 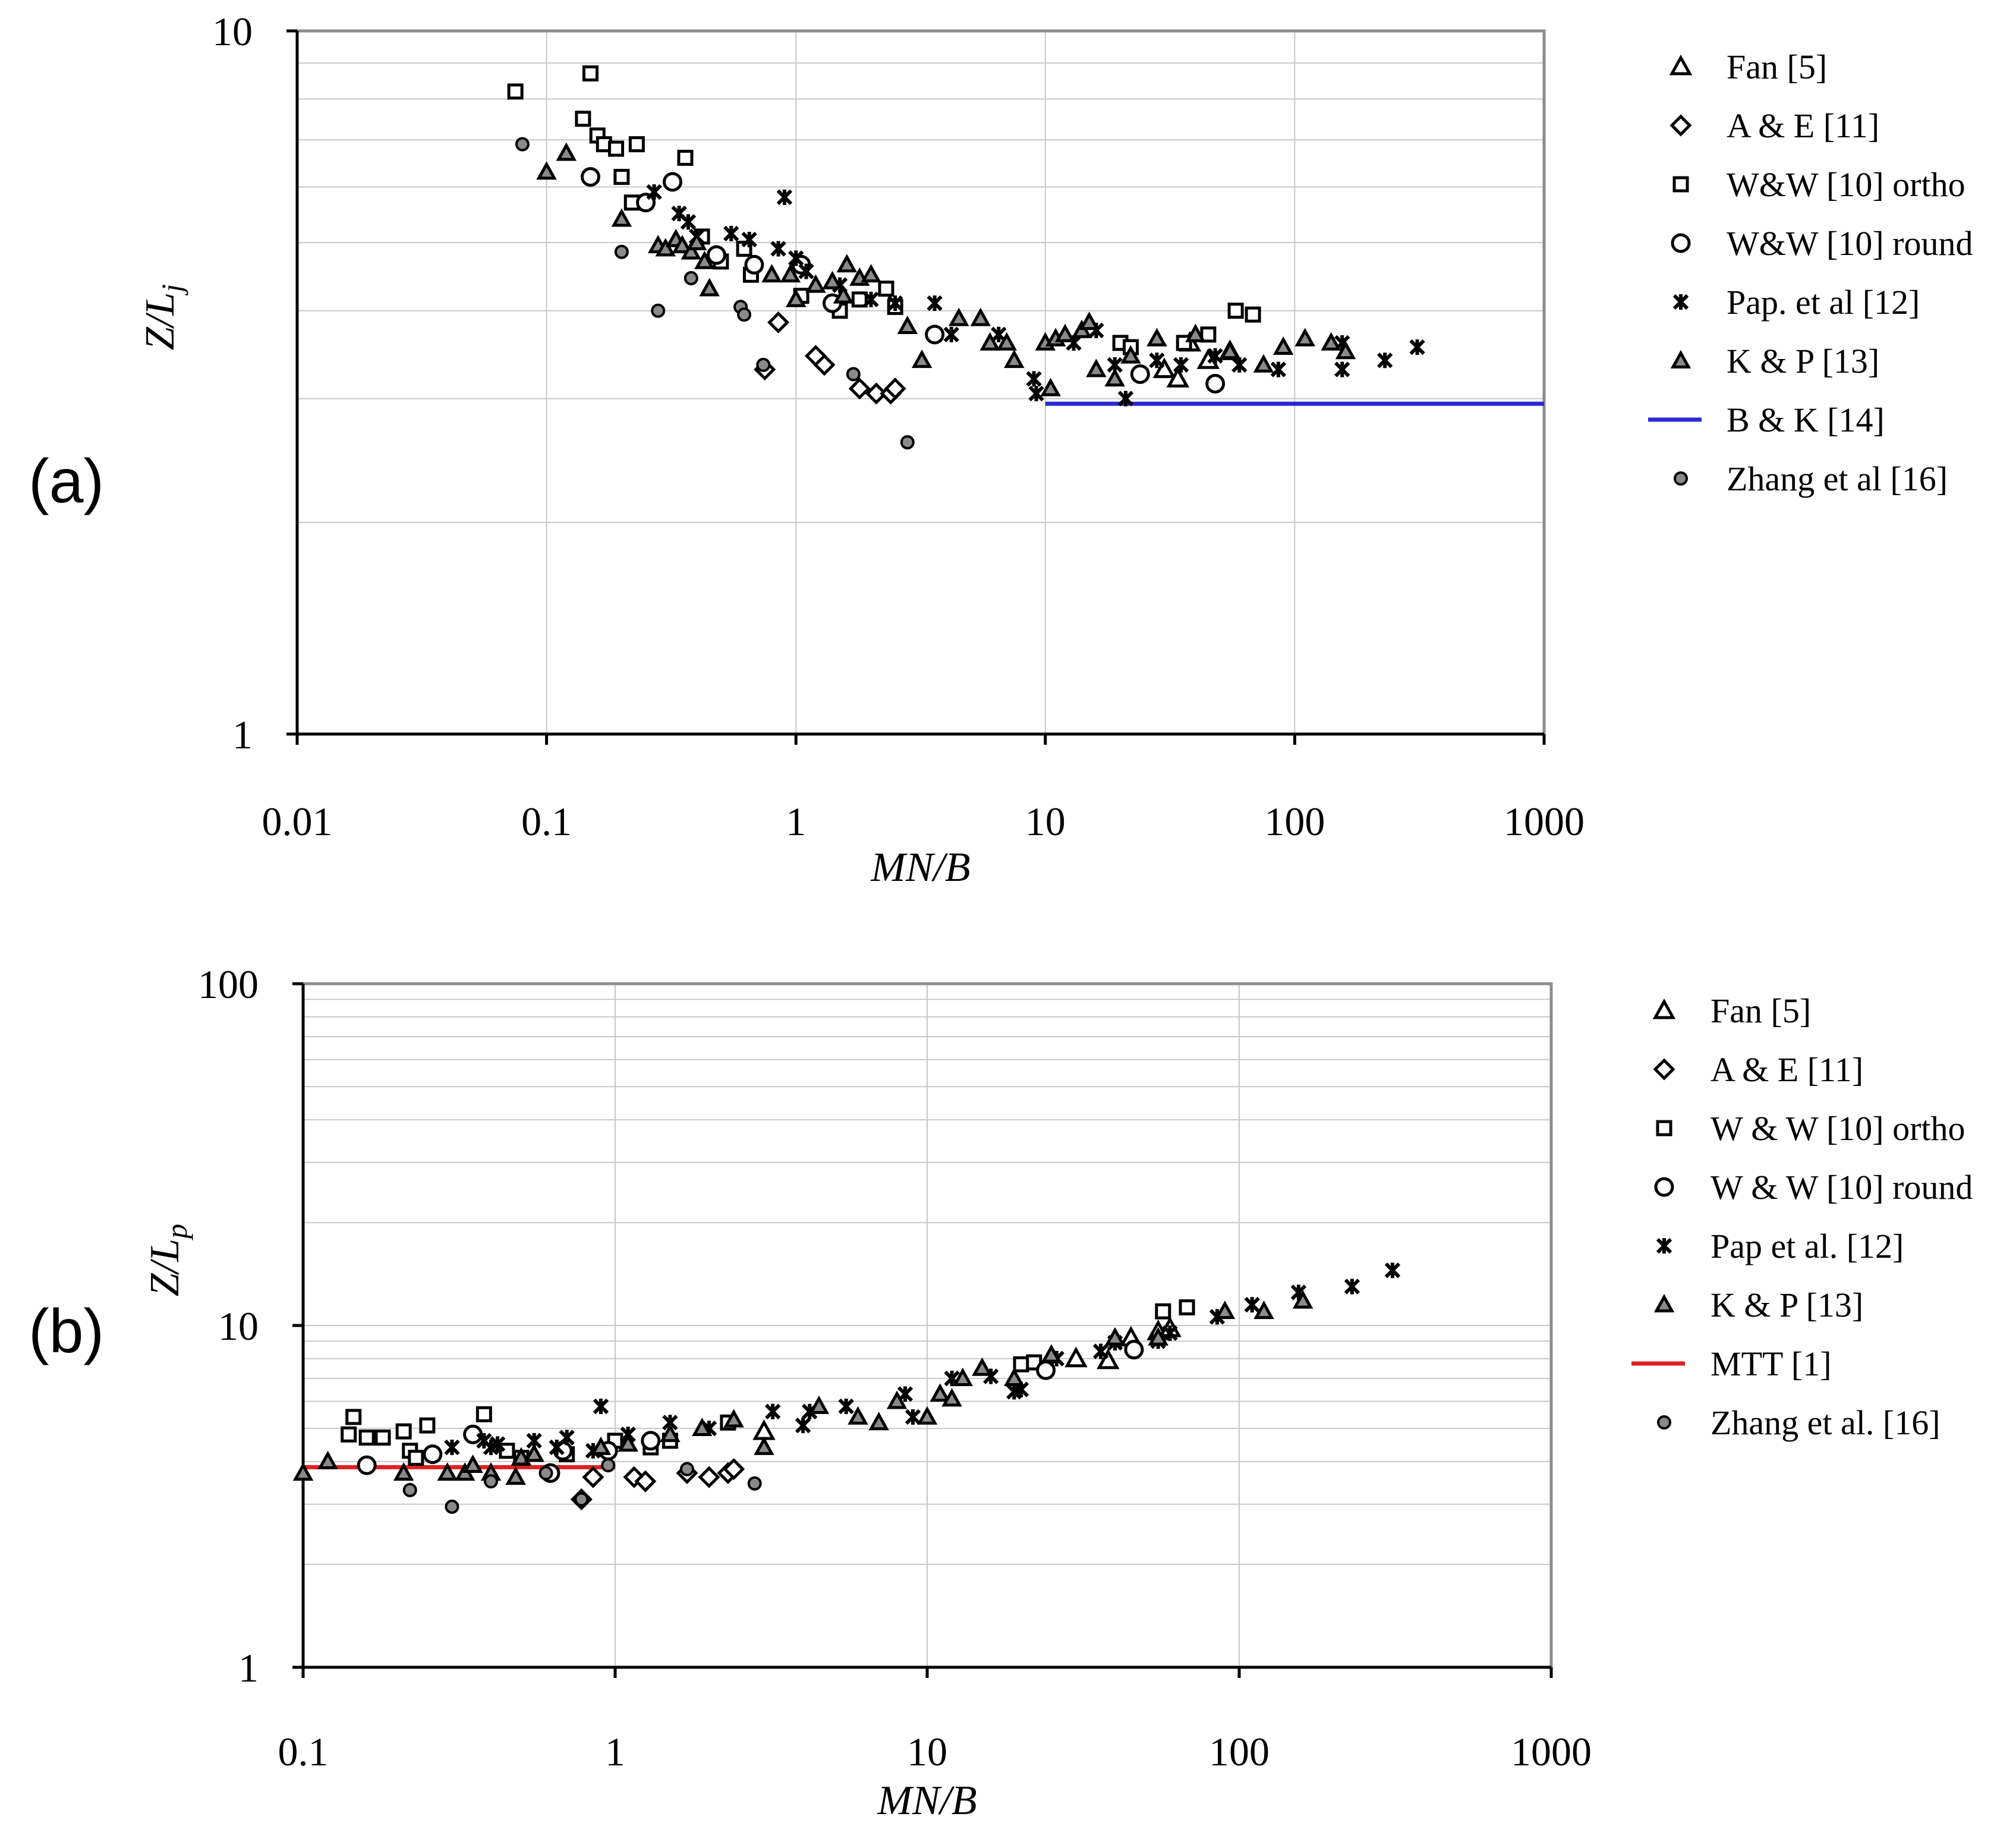 What do you see at coordinates (1551, 1751) in the screenshot?
I see `x-tick-label: 1000` at bounding box center [1551, 1751].